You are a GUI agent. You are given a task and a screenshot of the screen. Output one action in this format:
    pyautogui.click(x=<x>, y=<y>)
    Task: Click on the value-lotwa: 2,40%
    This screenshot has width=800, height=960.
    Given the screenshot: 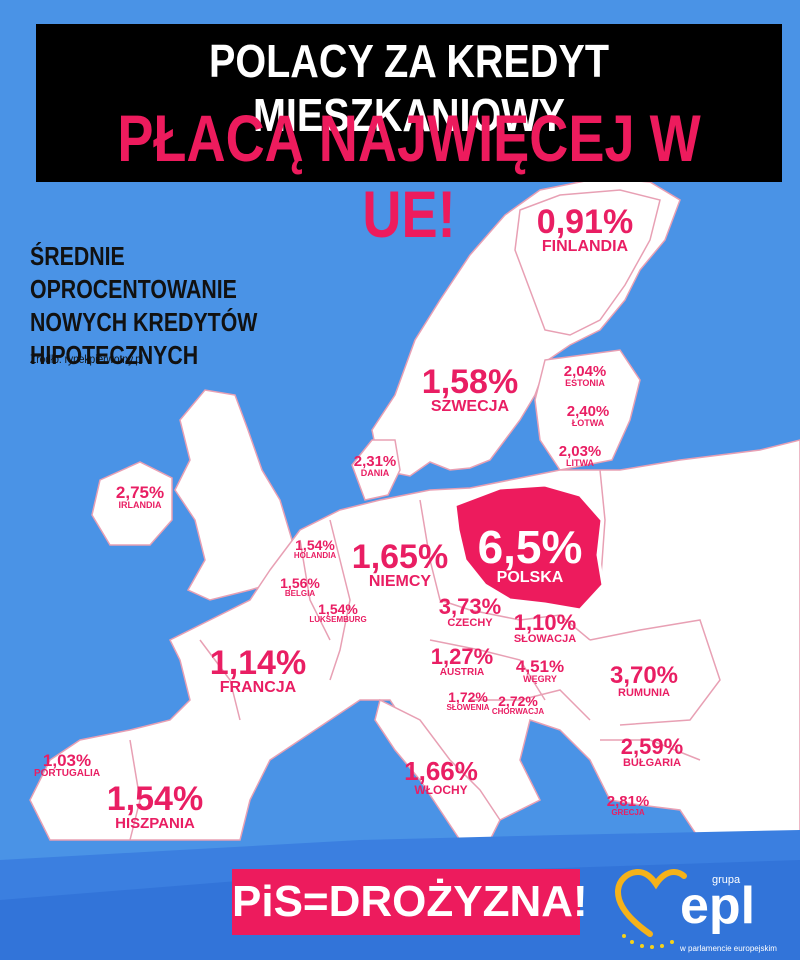 What is the action you would take?
    pyautogui.click(x=588, y=411)
    